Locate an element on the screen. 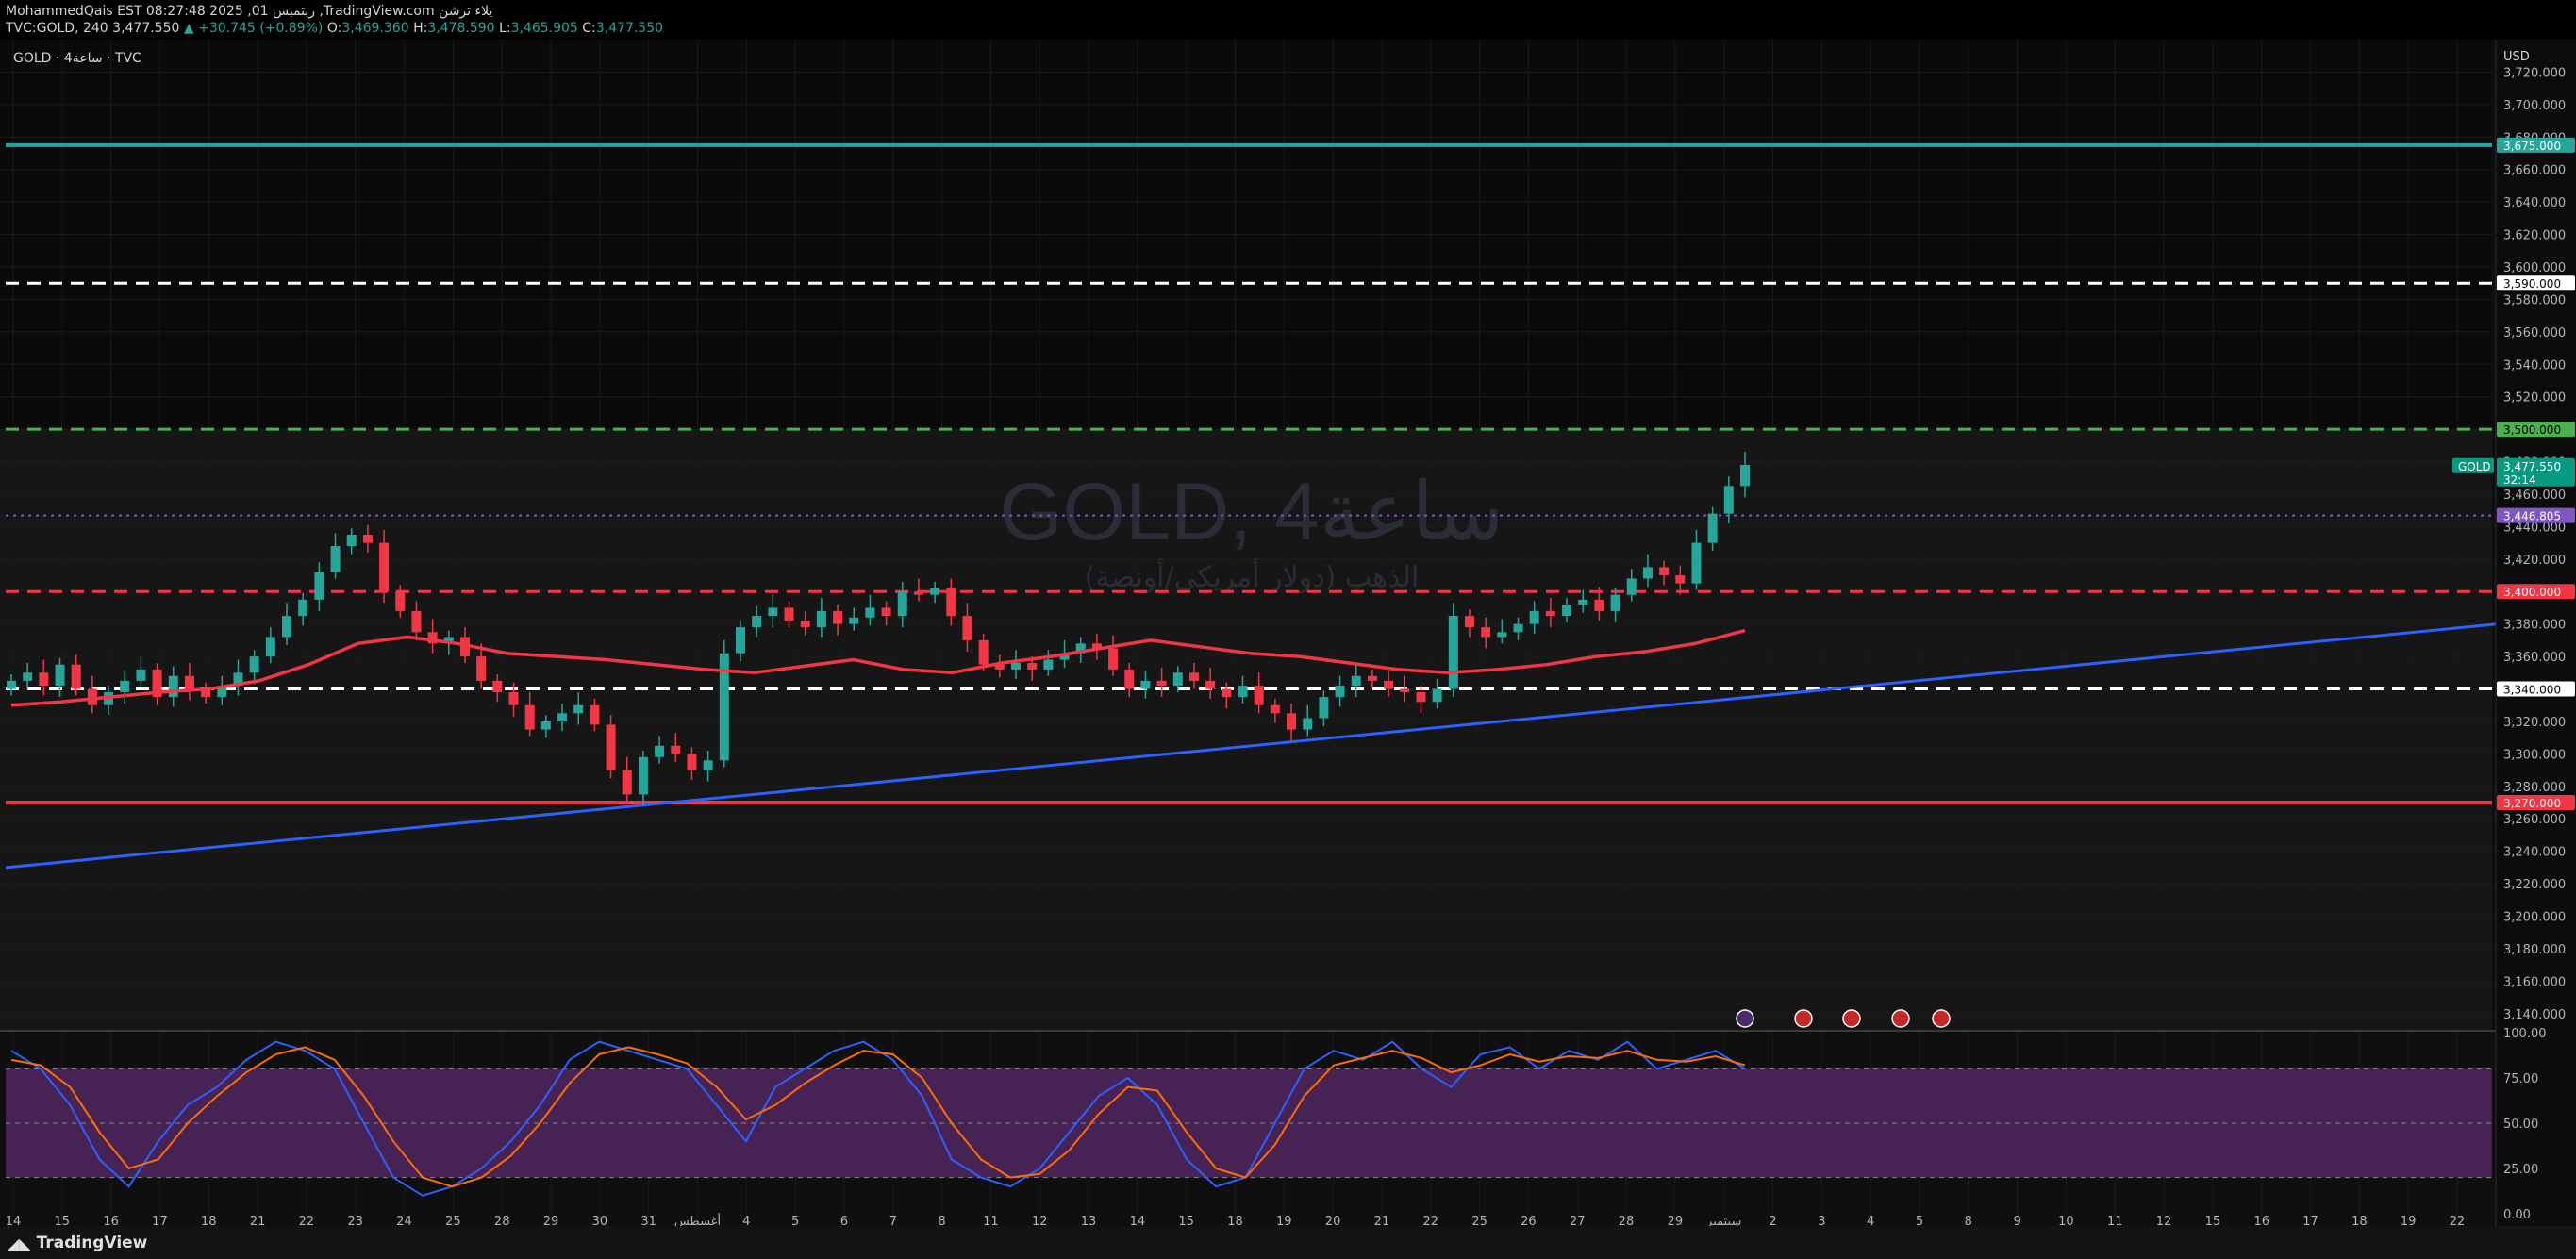  price-tick-label: 3,380.000 is located at coordinates (2534, 626).